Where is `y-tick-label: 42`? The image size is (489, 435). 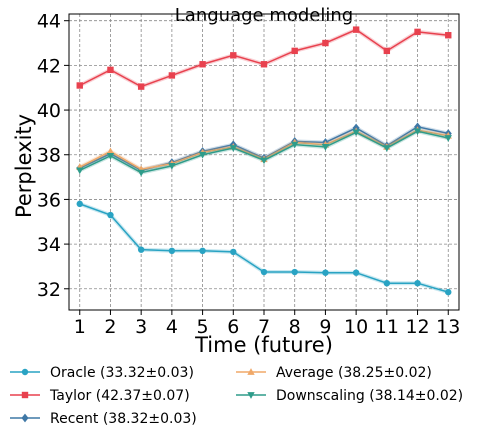 y-tick-label: 42 is located at coordinates (49, 66).